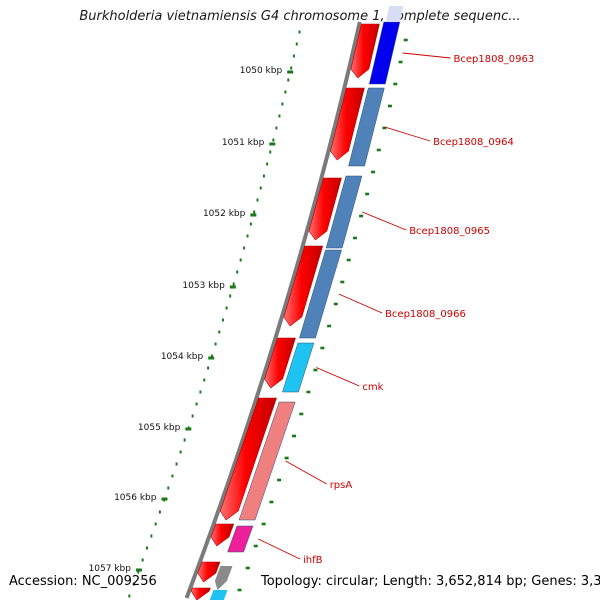 This screenshot has height=600, width=600. What do you see at coordinates (243, 143) in the screenshot?
I see `kbp-tick-label: 1051 kbp` at bounding box center [243, 143].